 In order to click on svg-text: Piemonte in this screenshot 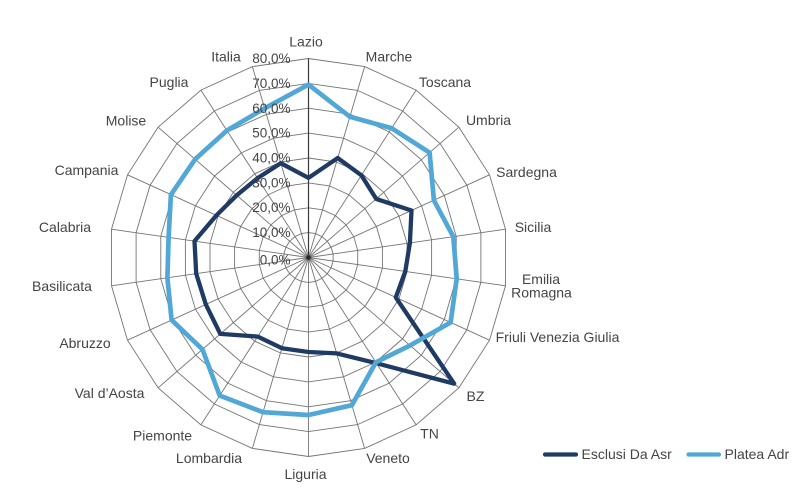, I will do `click(162, 436)`.